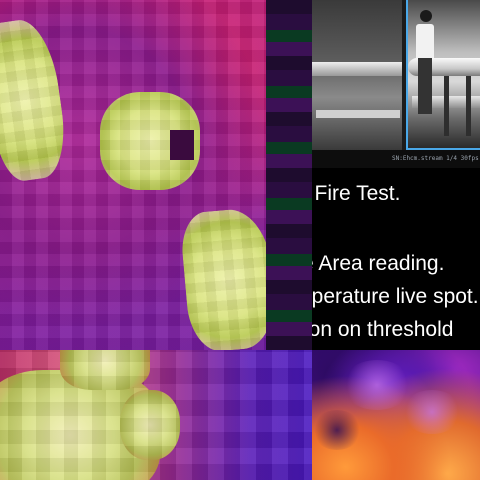  I want to click on person-torso, so click(425, 41).